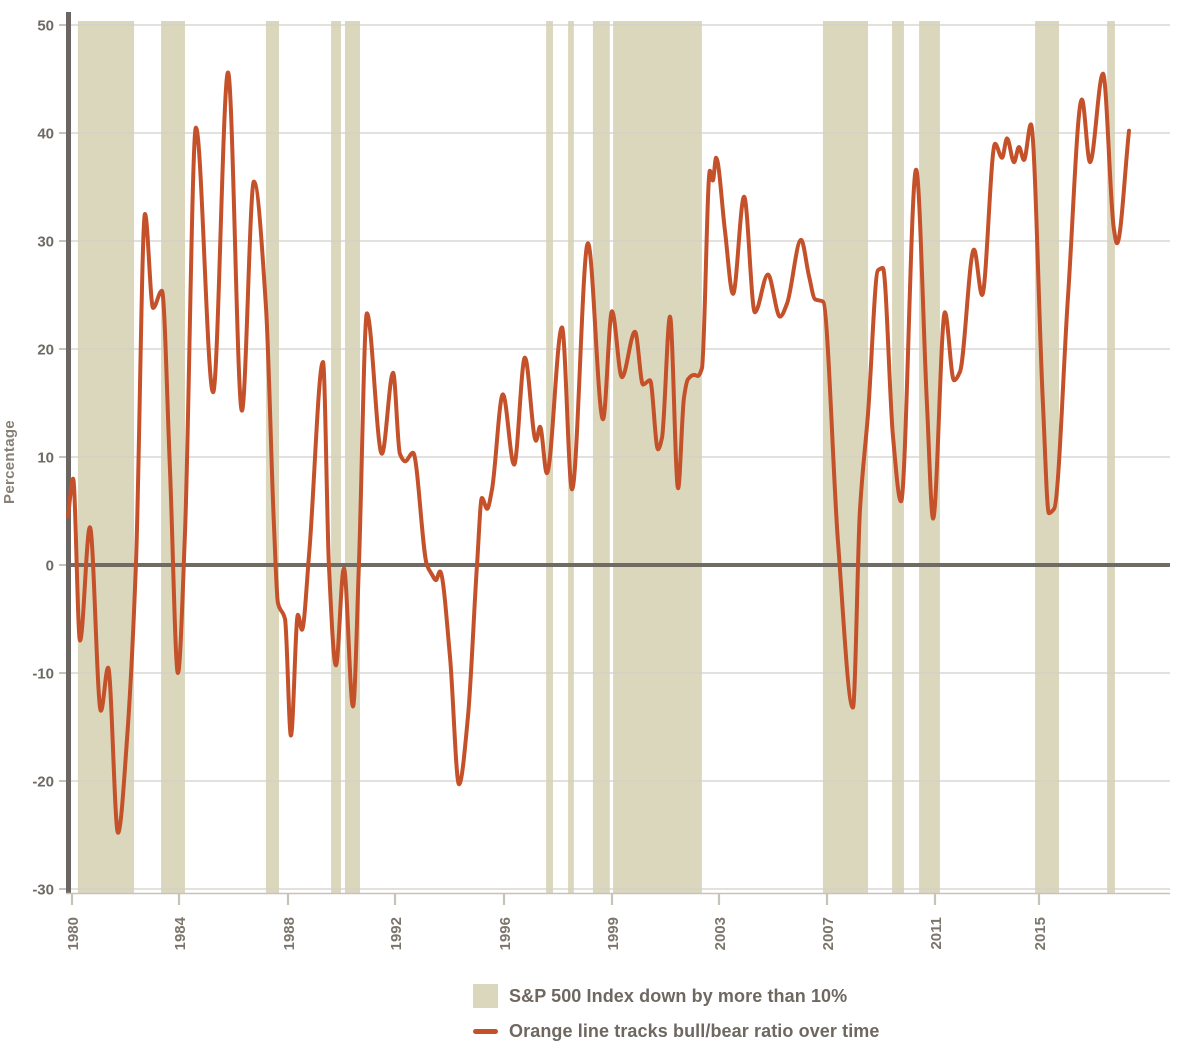  I want to click on legend-item-drawdown-band: S&P 500 Index down by more than 10%, so click(676, 996).